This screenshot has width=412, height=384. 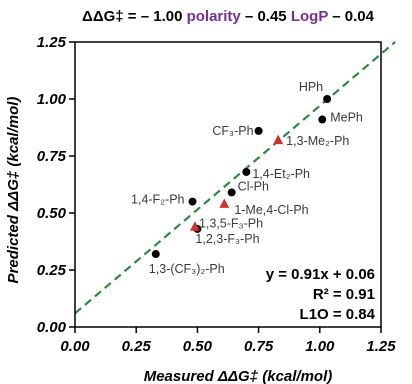 What do you see at coordinates (187, 269) in the screenshot?
I see `point-label: 1,3-(CF₃)₂-Ph` at bounding box center [187, 269].